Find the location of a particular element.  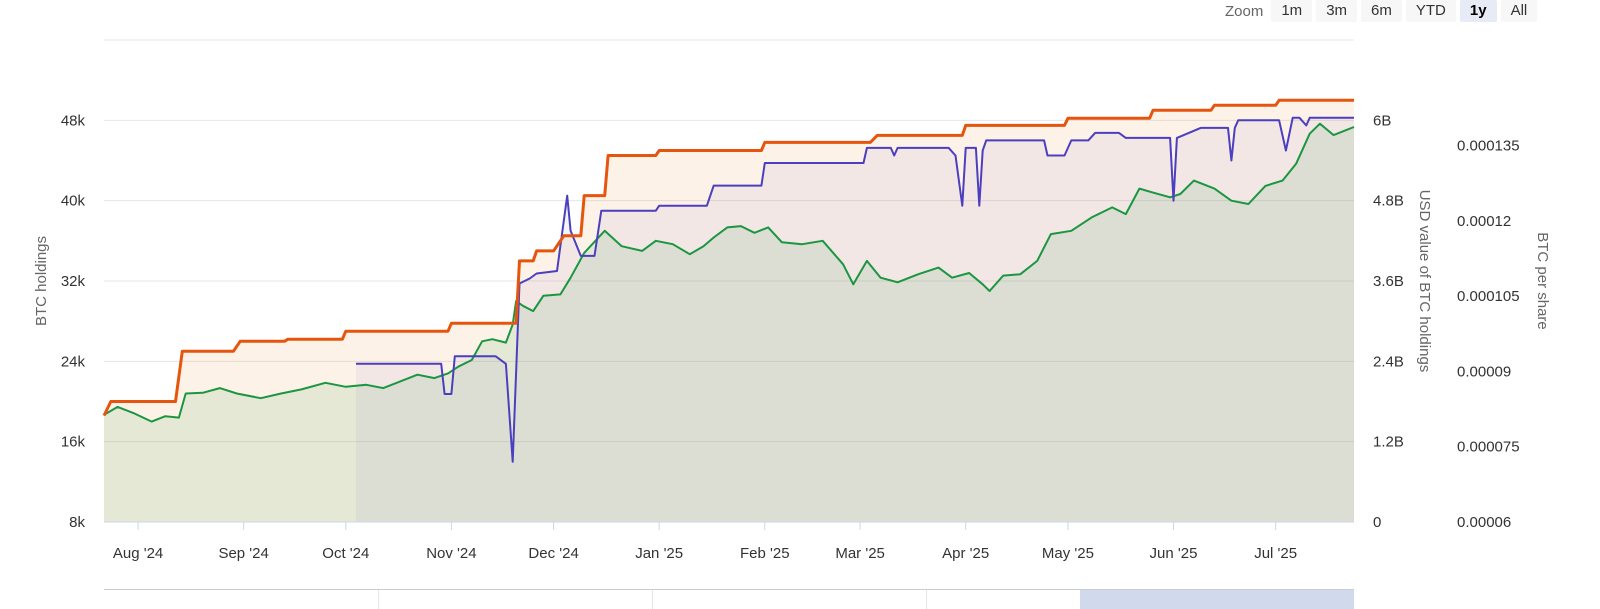

y-left-tick-label: 8k is located at coordinates (77, 522).